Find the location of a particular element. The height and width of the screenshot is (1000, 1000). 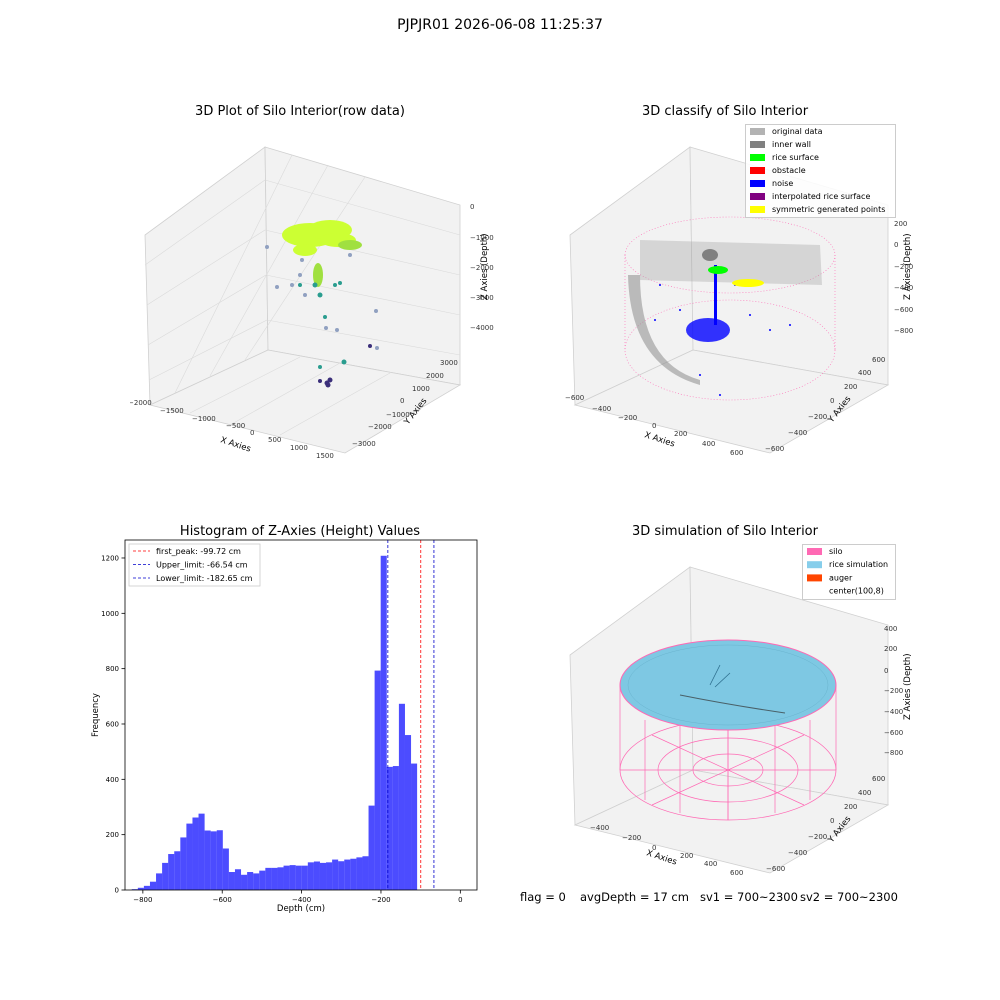

classify-ytick: 0 is located at coordinates (832, 401).